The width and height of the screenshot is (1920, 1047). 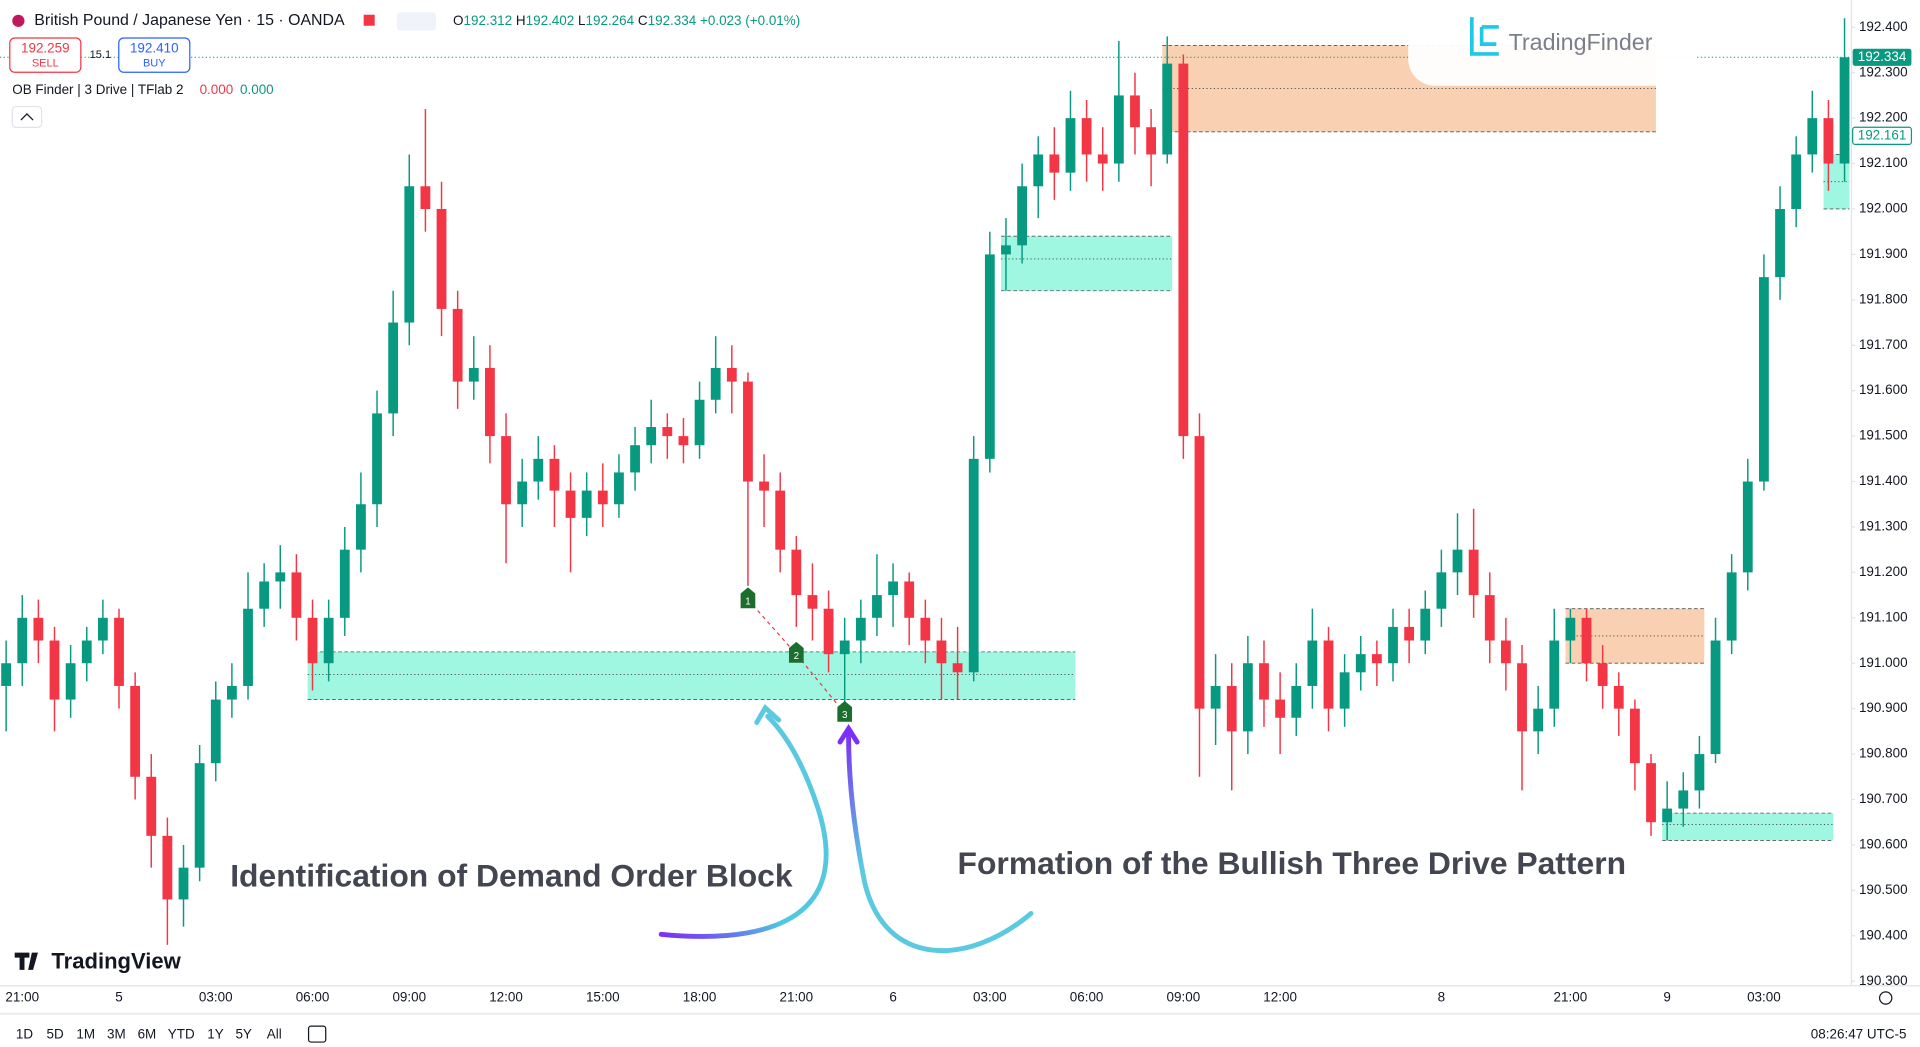 What do you see at coordinates (85, 1033) in the screenshot?
I see `range-button: 1M` at bounding box center [85, 1033].